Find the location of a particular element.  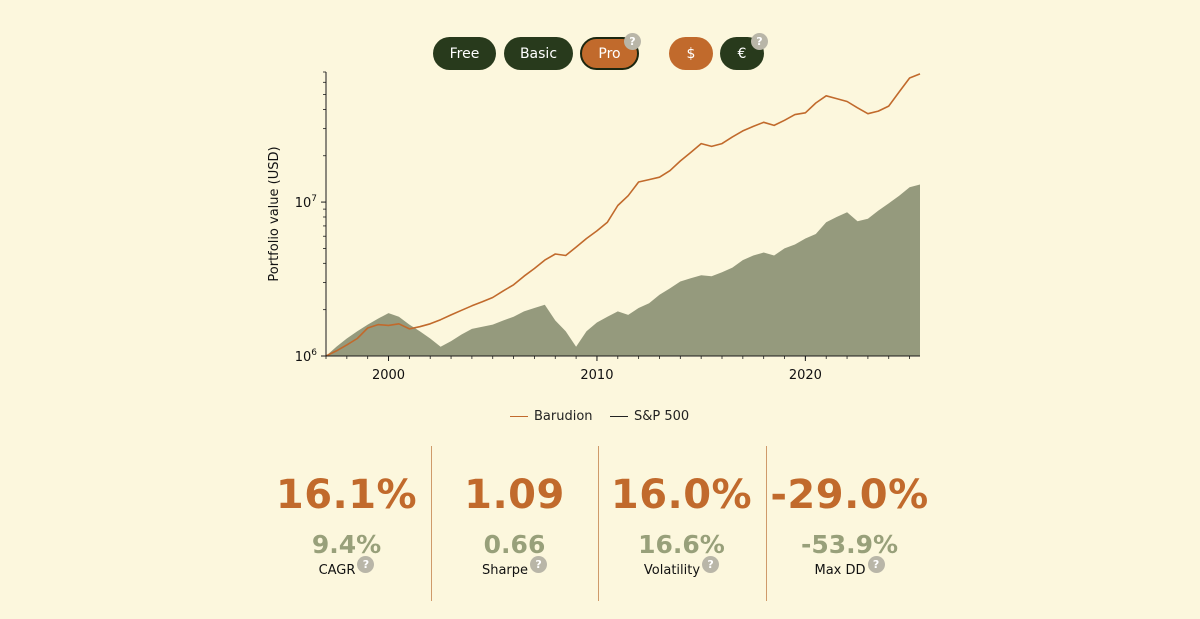

legend-item-sp500: S&P 500 is located at coordinates (649, 416).